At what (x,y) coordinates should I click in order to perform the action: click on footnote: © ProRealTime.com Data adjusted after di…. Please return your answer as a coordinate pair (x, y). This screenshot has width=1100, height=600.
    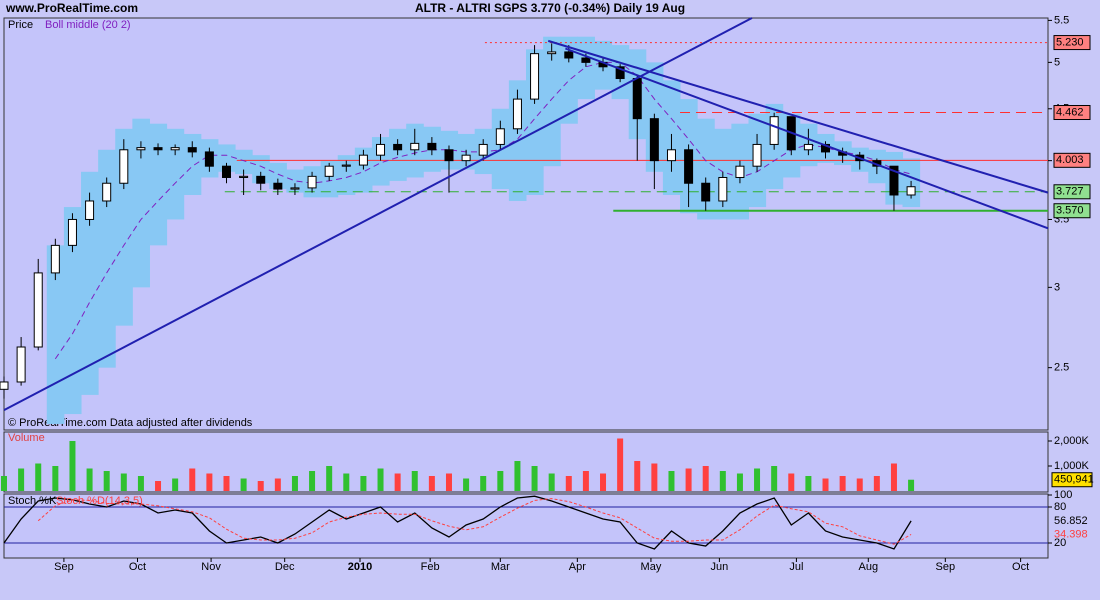
    Looking at the image, I should click on (130, 423).